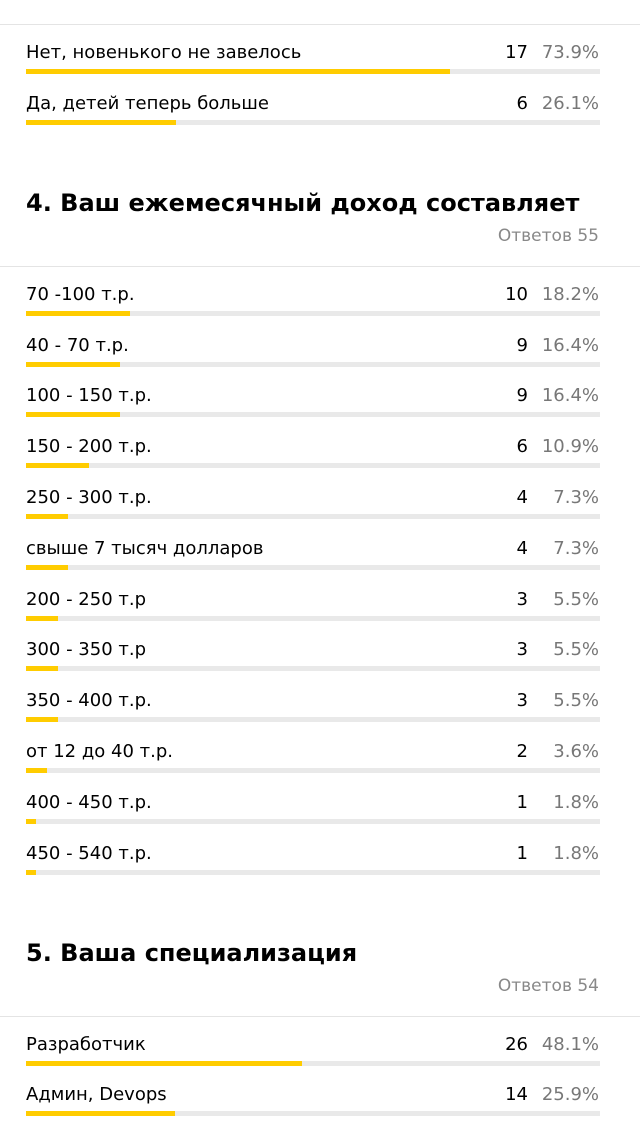 The height and width of the screenshot is (1136, 640). Describe the element at coordinates (570, 1095) in the screenshot. I see `option-percent: 25.9%` at that location.